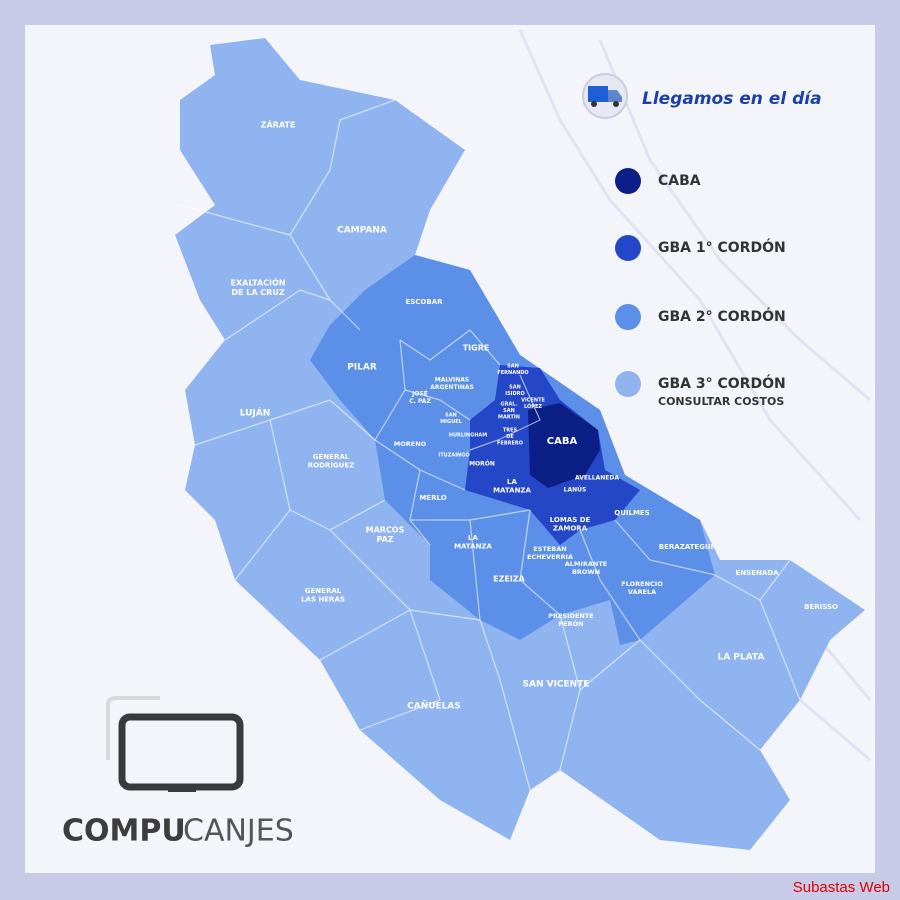 The width and height of the screenshot is (900, 900). What do you see at coordinates (452, 387) in the screenshot?
I see `region-label: ARGENTINAS` at bounding box center [452, 387].